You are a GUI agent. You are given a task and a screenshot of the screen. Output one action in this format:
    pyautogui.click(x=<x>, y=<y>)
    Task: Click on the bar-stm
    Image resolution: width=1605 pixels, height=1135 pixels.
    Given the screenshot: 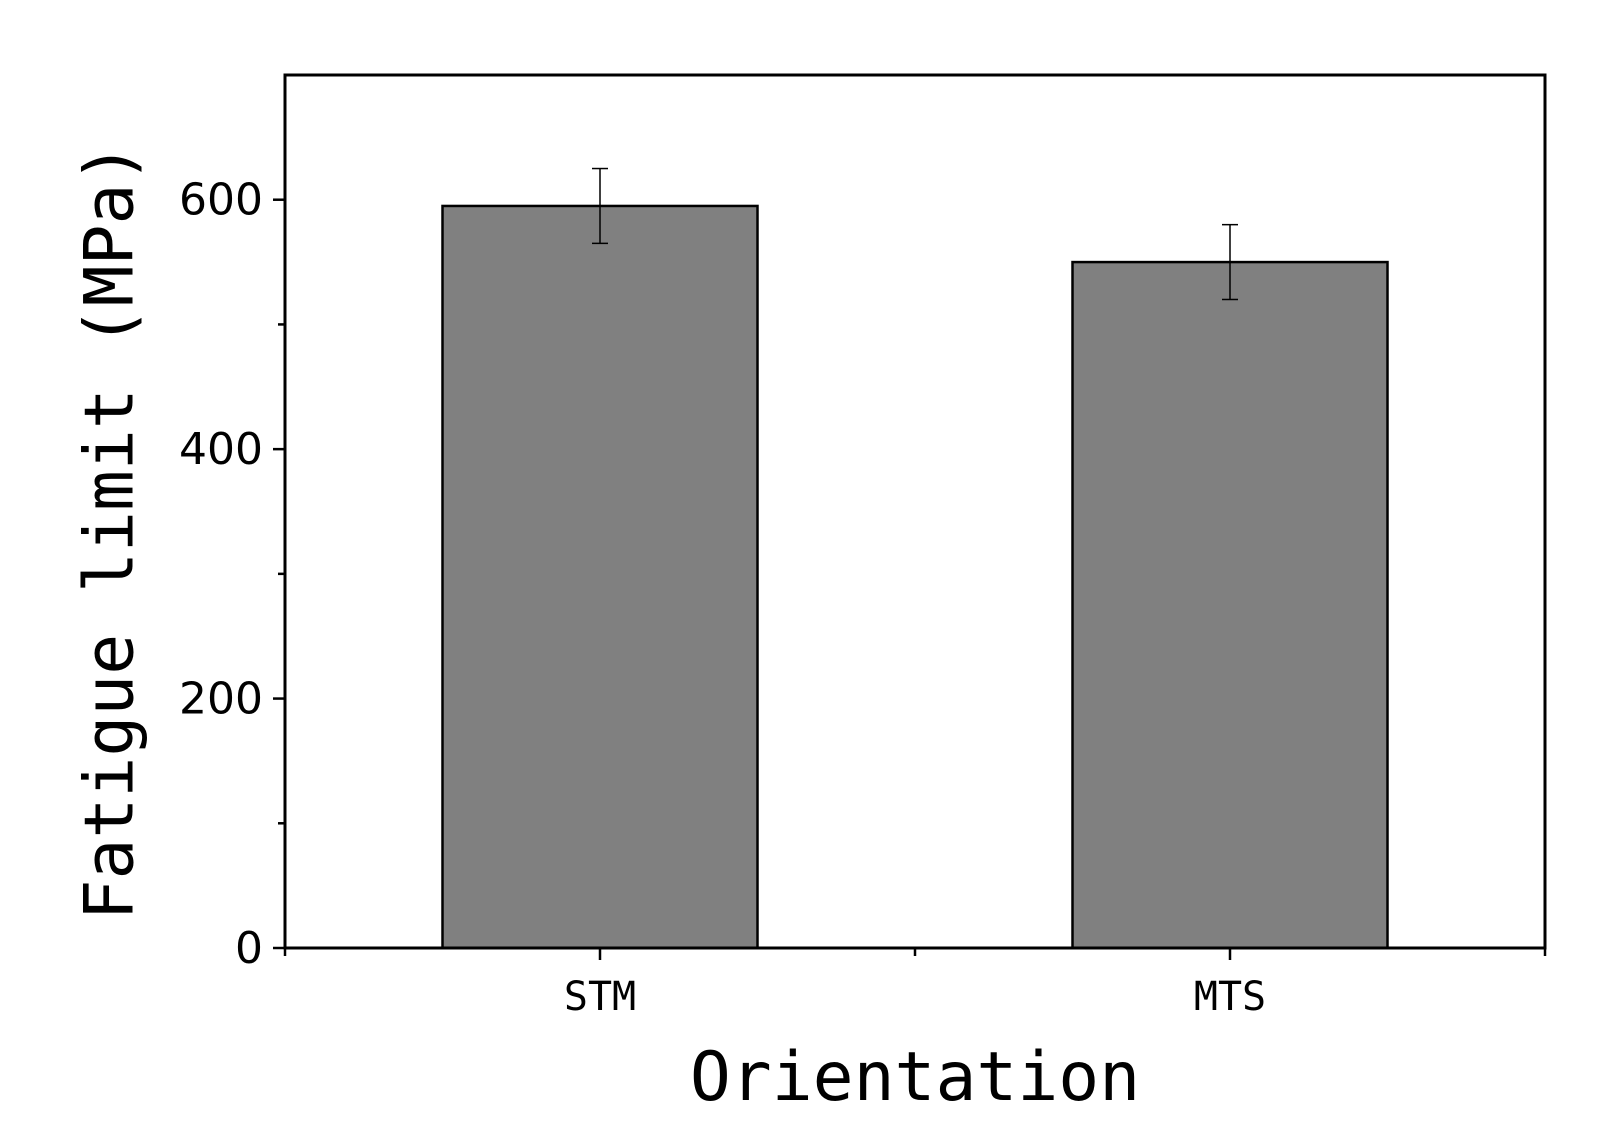 What is the action you would take?
    pyautogui.click(x=600, y=577)
    